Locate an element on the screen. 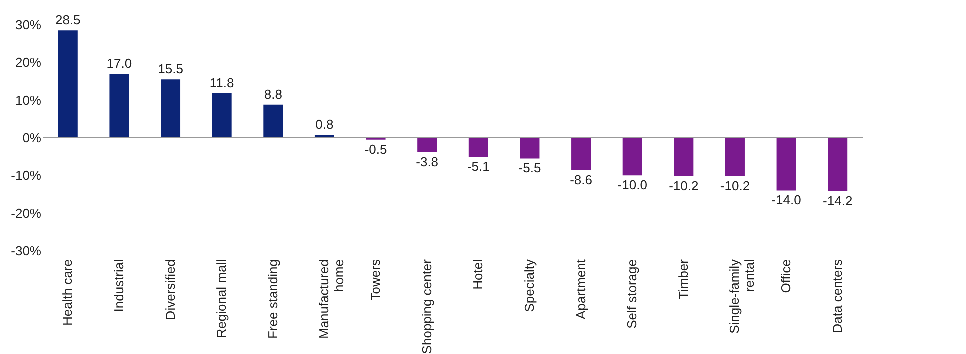 This screenshot has width=966, height=354. y-tick-label: -10% is located at coordinates (26, 176).